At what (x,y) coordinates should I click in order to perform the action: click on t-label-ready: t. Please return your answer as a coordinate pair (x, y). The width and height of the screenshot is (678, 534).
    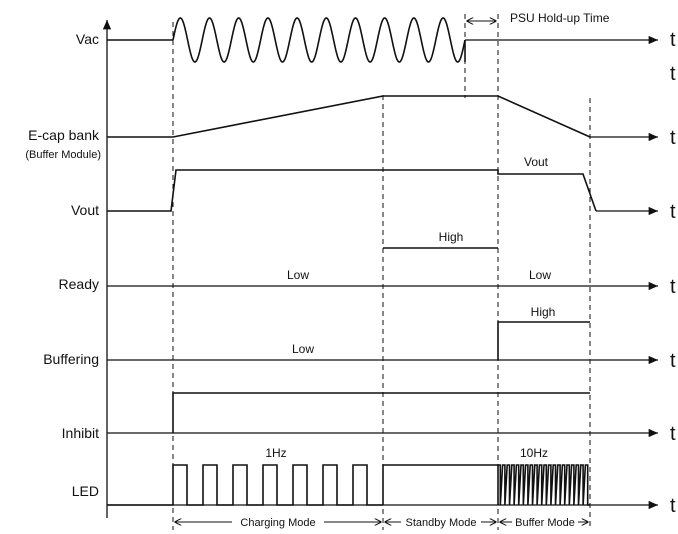
    Looking at the image, I should click on (673, 287).